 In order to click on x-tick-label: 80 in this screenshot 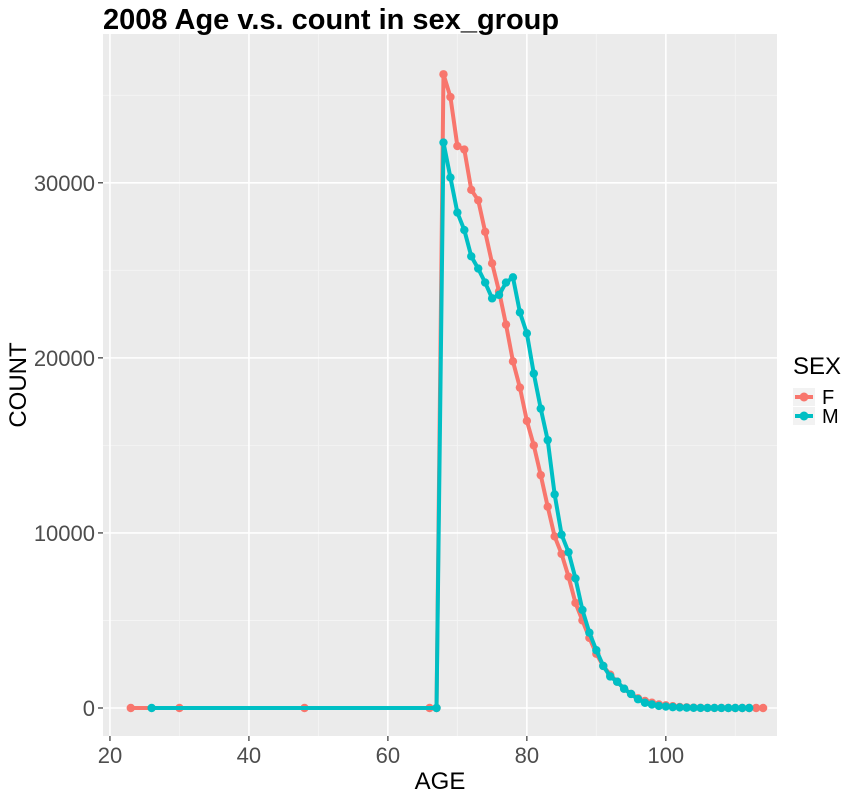, I will do `click(527, 755)`.